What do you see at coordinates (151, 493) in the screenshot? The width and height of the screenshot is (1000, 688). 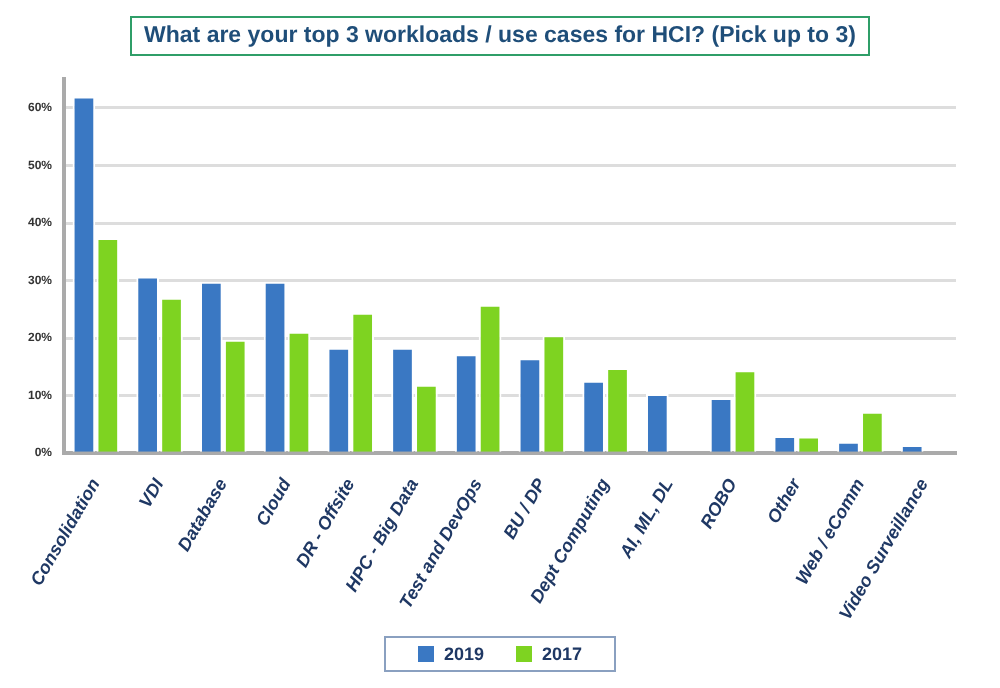 I see `x-tick-label: VDI` at bounding box center [151, 493].